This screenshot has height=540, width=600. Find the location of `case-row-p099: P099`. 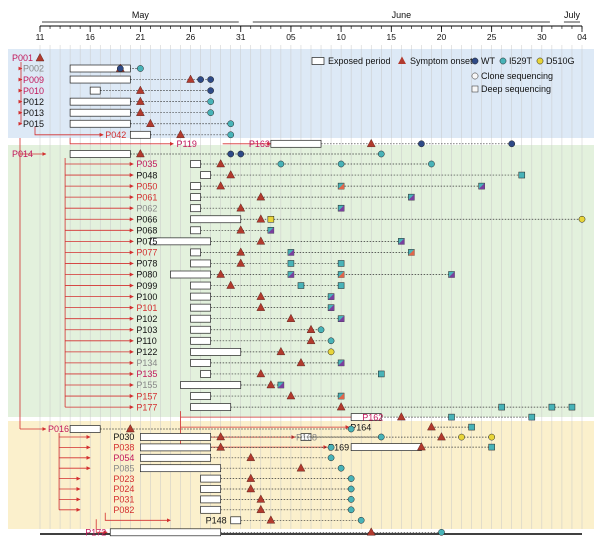

case-row-p099: P099 is located at coordinates (240, 285).